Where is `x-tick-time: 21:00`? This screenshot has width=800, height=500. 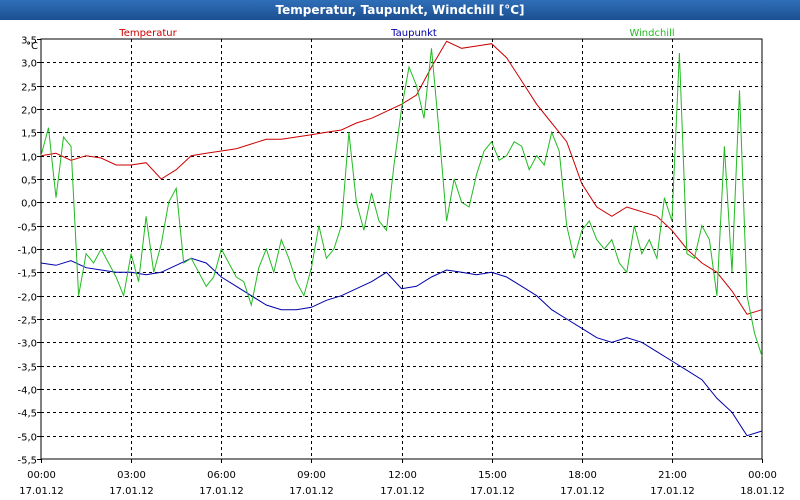
x-tick-time: 21:00 is located at coordinates (672, 475).